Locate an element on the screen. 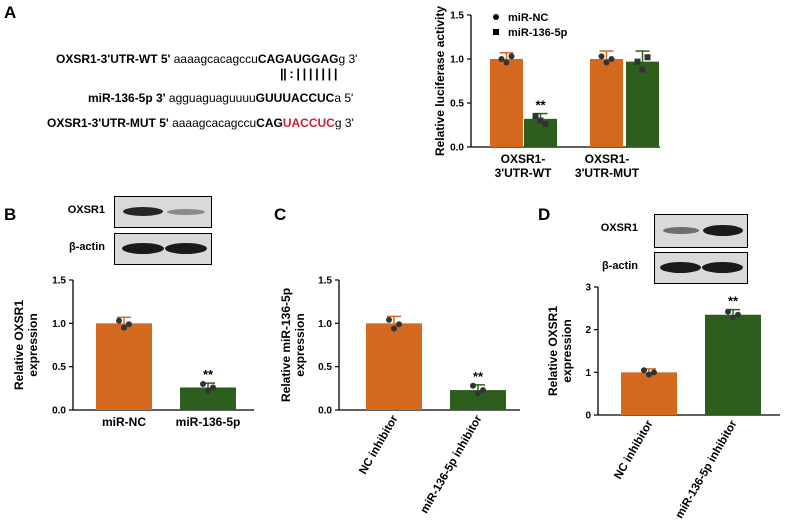 This screenshot has height=520, width=790. mut-name: OXSR1-3'UTR-MUT is located at coordinates (101, 123).